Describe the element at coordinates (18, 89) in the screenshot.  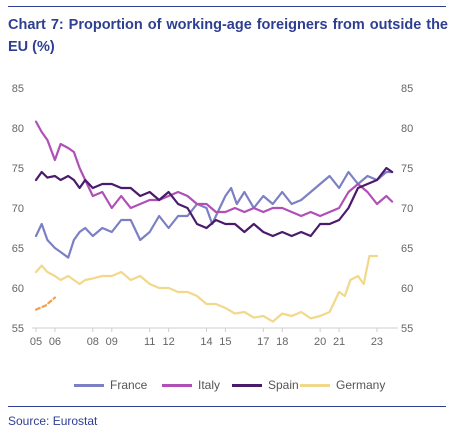
I see `y-tick-label-left: 85` at that location.